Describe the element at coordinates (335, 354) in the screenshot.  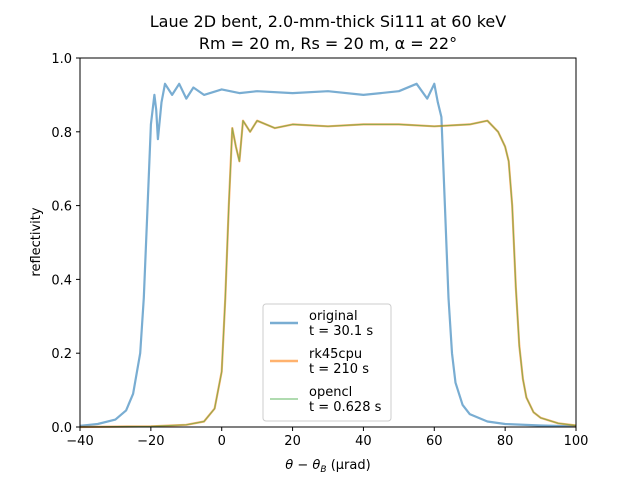
I see `legend-label-rk45cpu: rk45cpu` at that location.